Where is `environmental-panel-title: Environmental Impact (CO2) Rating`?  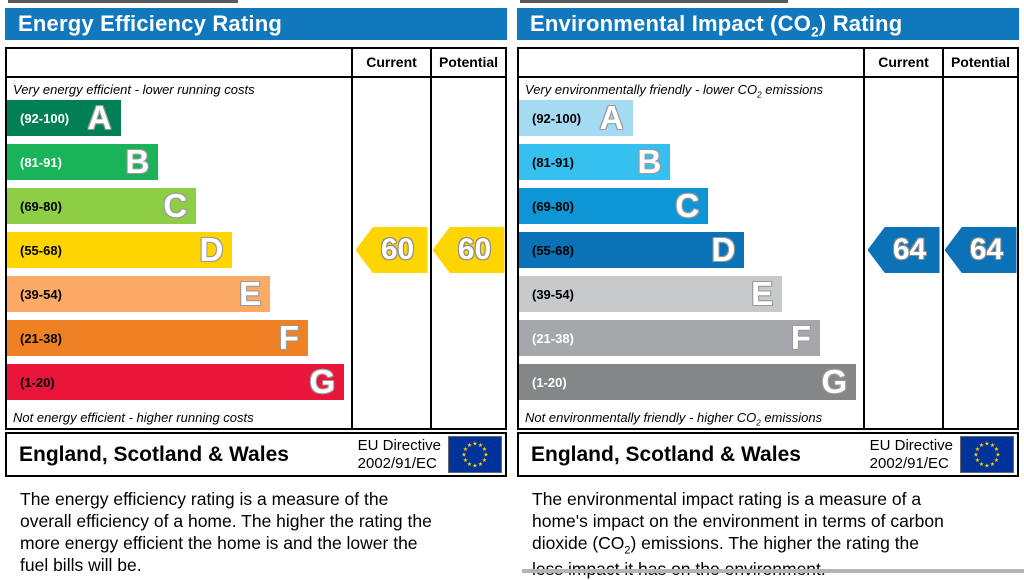
environmental-panel-title: Environmental Impact (CO2) Rating is located at coordinates (716, 25).